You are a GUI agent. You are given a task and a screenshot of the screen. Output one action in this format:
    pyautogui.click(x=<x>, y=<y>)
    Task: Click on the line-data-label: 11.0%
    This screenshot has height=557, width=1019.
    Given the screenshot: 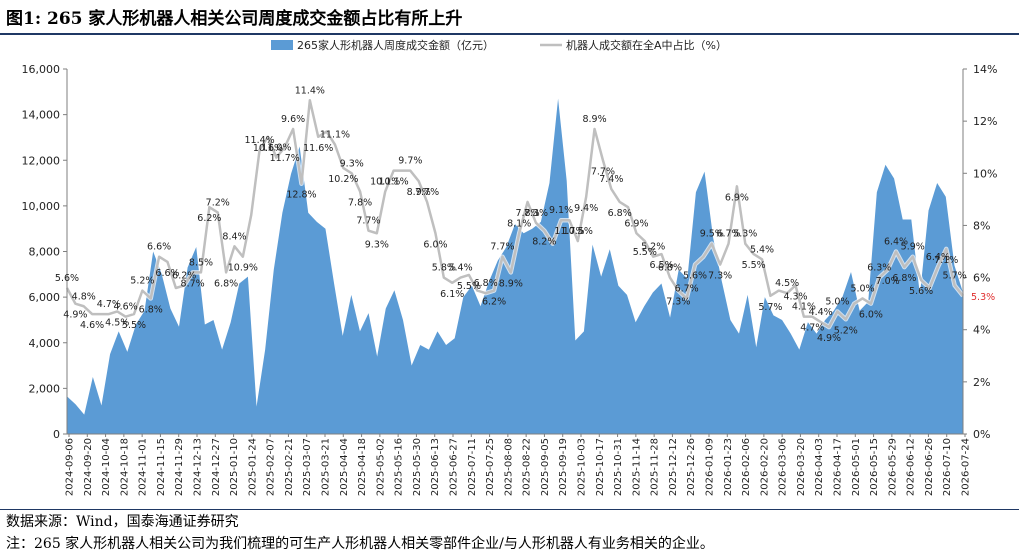 What is the action you would take?
    pyautogui.click(x=276, y=148)
    